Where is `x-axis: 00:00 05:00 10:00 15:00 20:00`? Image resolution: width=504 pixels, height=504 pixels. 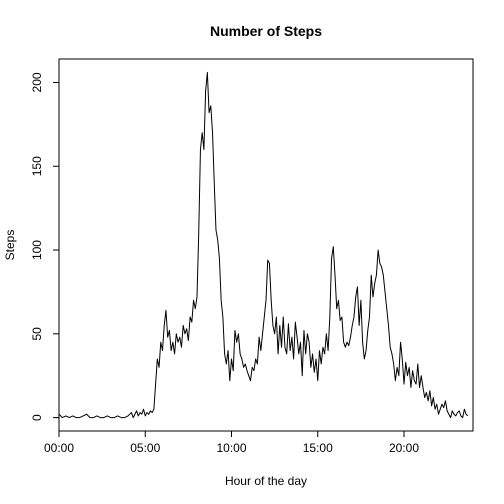
x-axis: 00:00 05:00 10:00 15:00 20:00 is located at coordinates (231, 442).